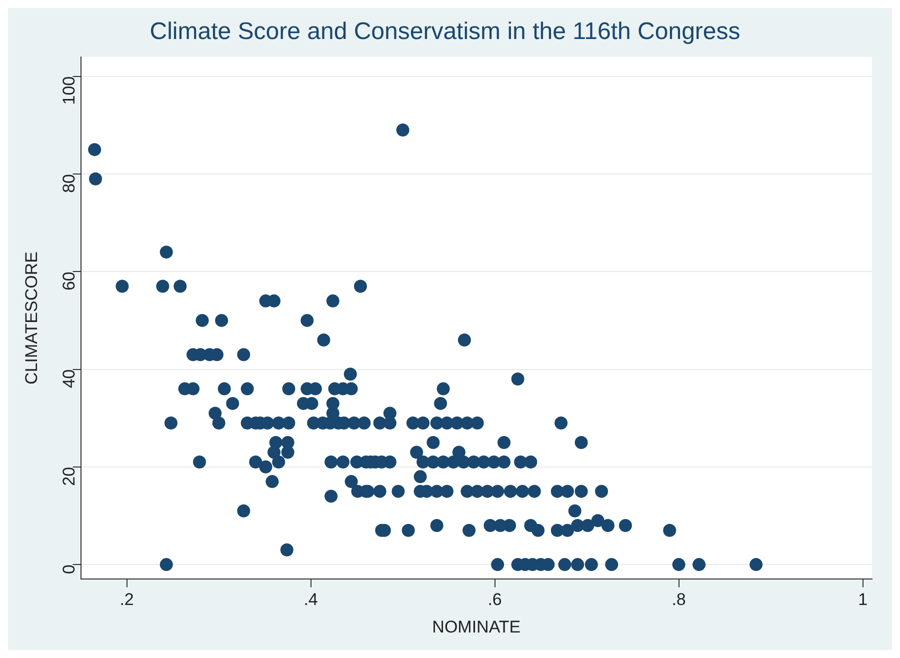 Image resolution: width=900 pixels, height=658 pixels. Describe the element at coordinates (68, 378) in the screenshot. I see `y-tick-label: 40` at that location.